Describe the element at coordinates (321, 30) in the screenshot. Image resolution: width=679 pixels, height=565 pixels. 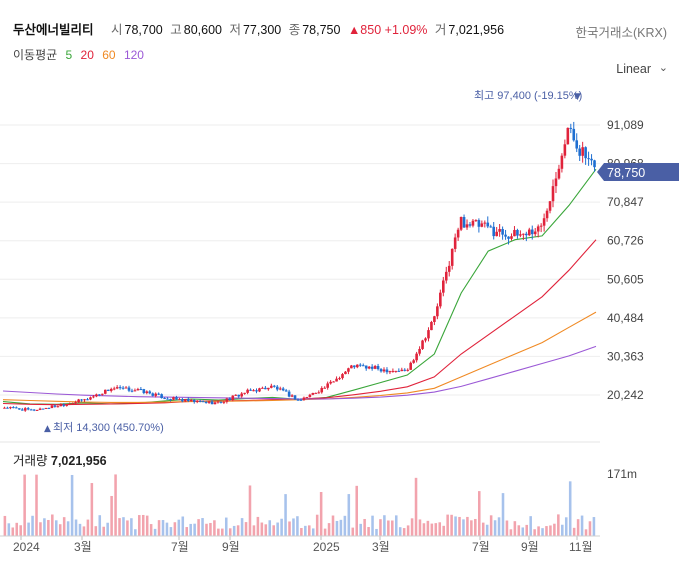
I see `close-value: 78,750` at that location.